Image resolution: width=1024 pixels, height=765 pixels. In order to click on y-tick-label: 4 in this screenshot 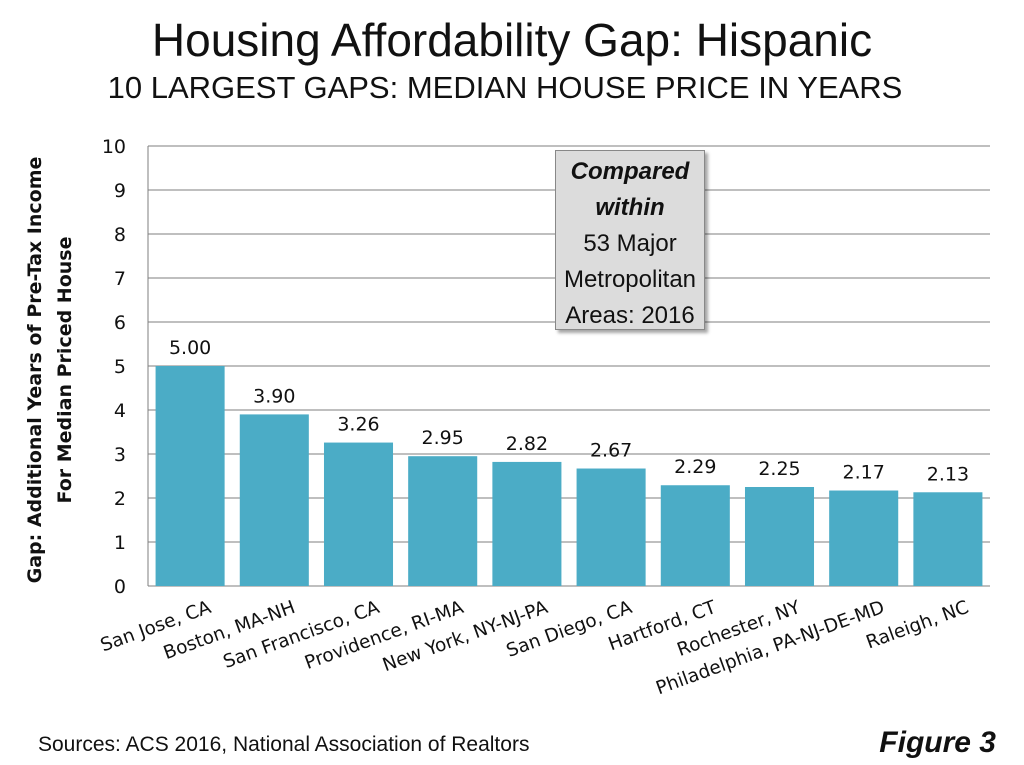, I will do `click(120, 411)`.